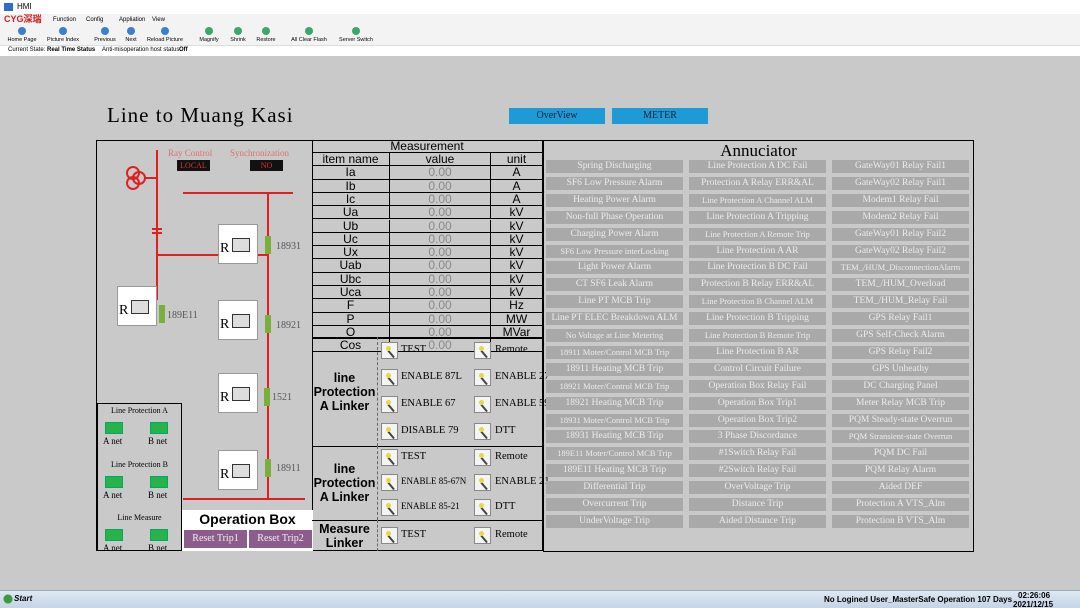 The image size is (1080, 608). Describe the element at coordinates (266, 40) in the screenshot. I see `toolbar-button: Restore` at that location.